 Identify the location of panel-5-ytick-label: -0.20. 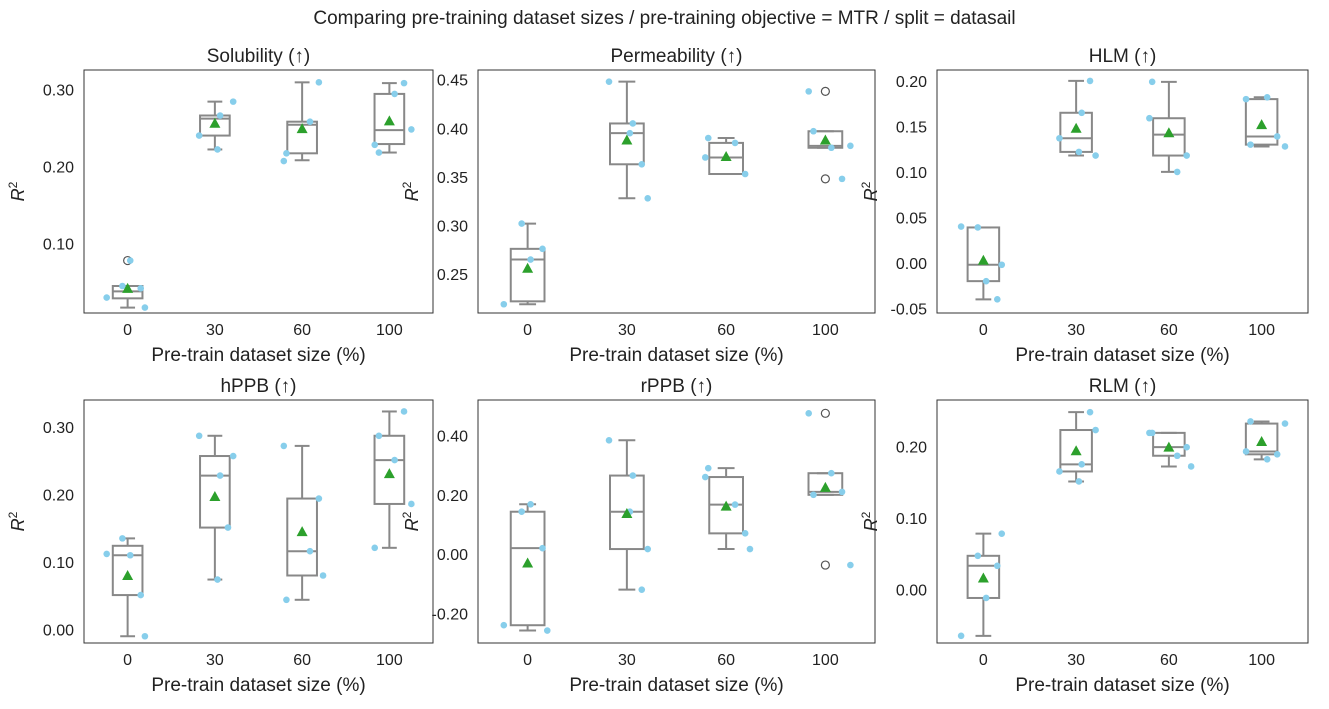
(450, 614).